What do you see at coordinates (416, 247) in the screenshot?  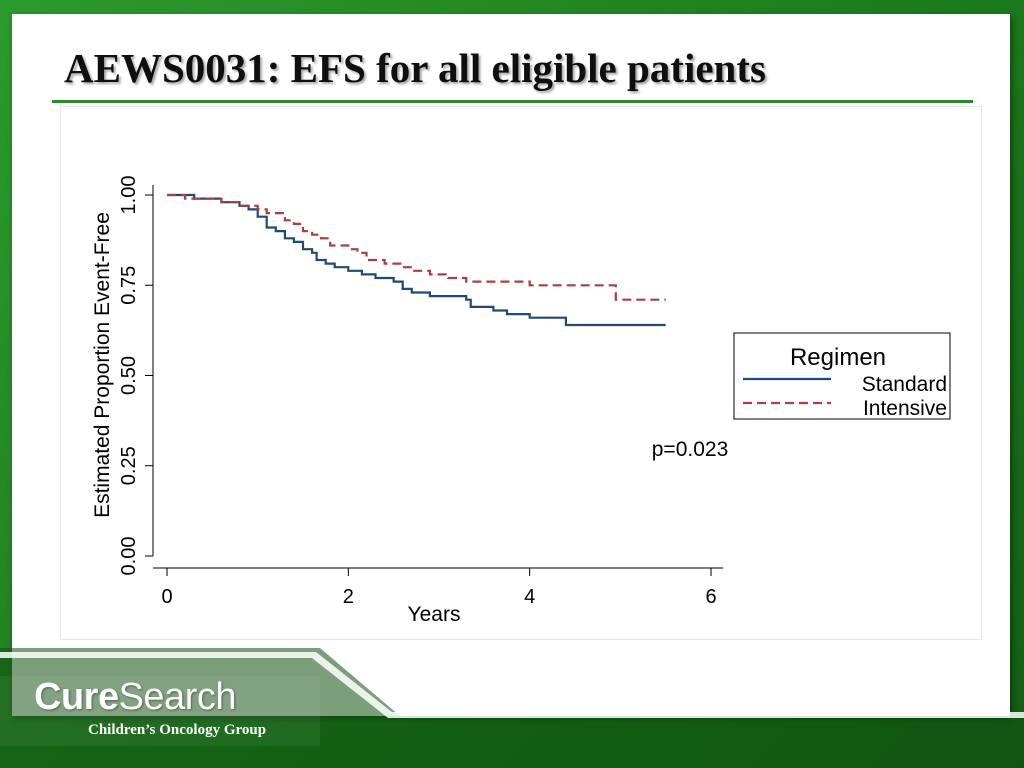 I see `series-line-intensive` at bounding box center [416, 247].